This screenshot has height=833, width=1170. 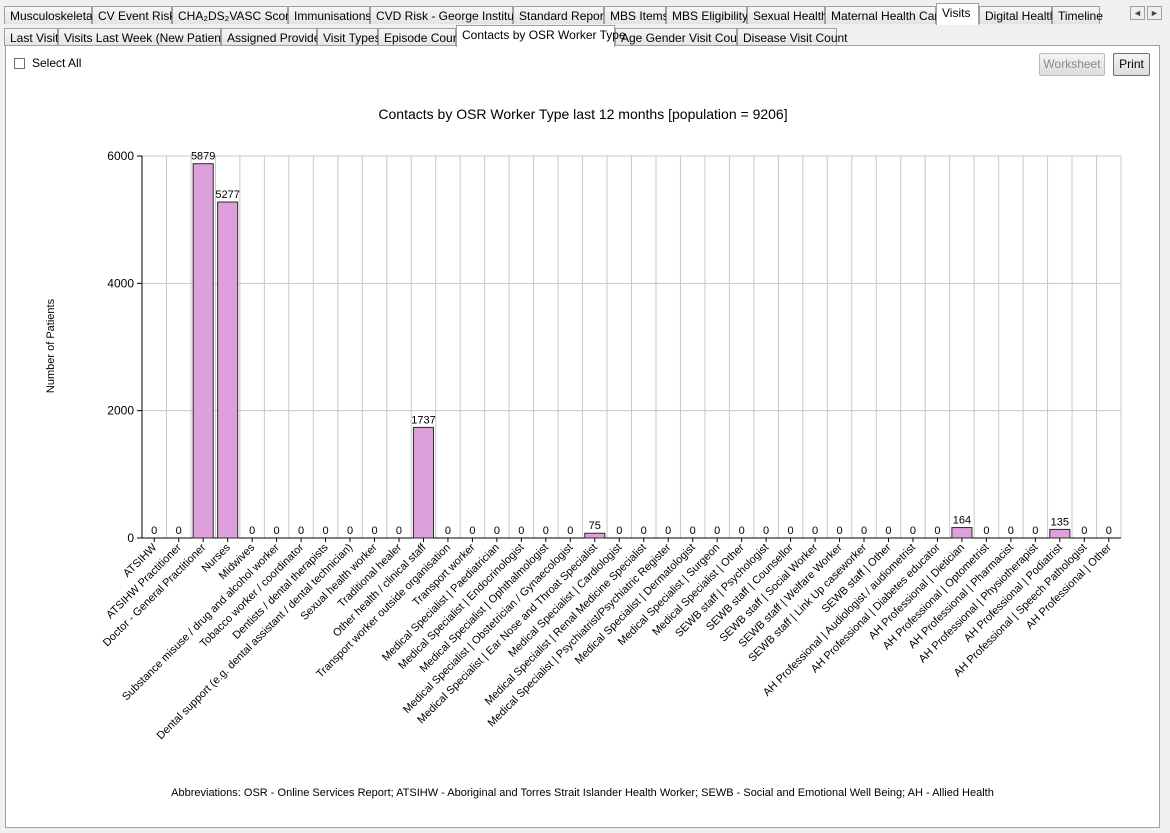 What do you see at coordinates (962, 521) in the screenshot?
I see `data-label: 164` at bounding box center [962, 521].